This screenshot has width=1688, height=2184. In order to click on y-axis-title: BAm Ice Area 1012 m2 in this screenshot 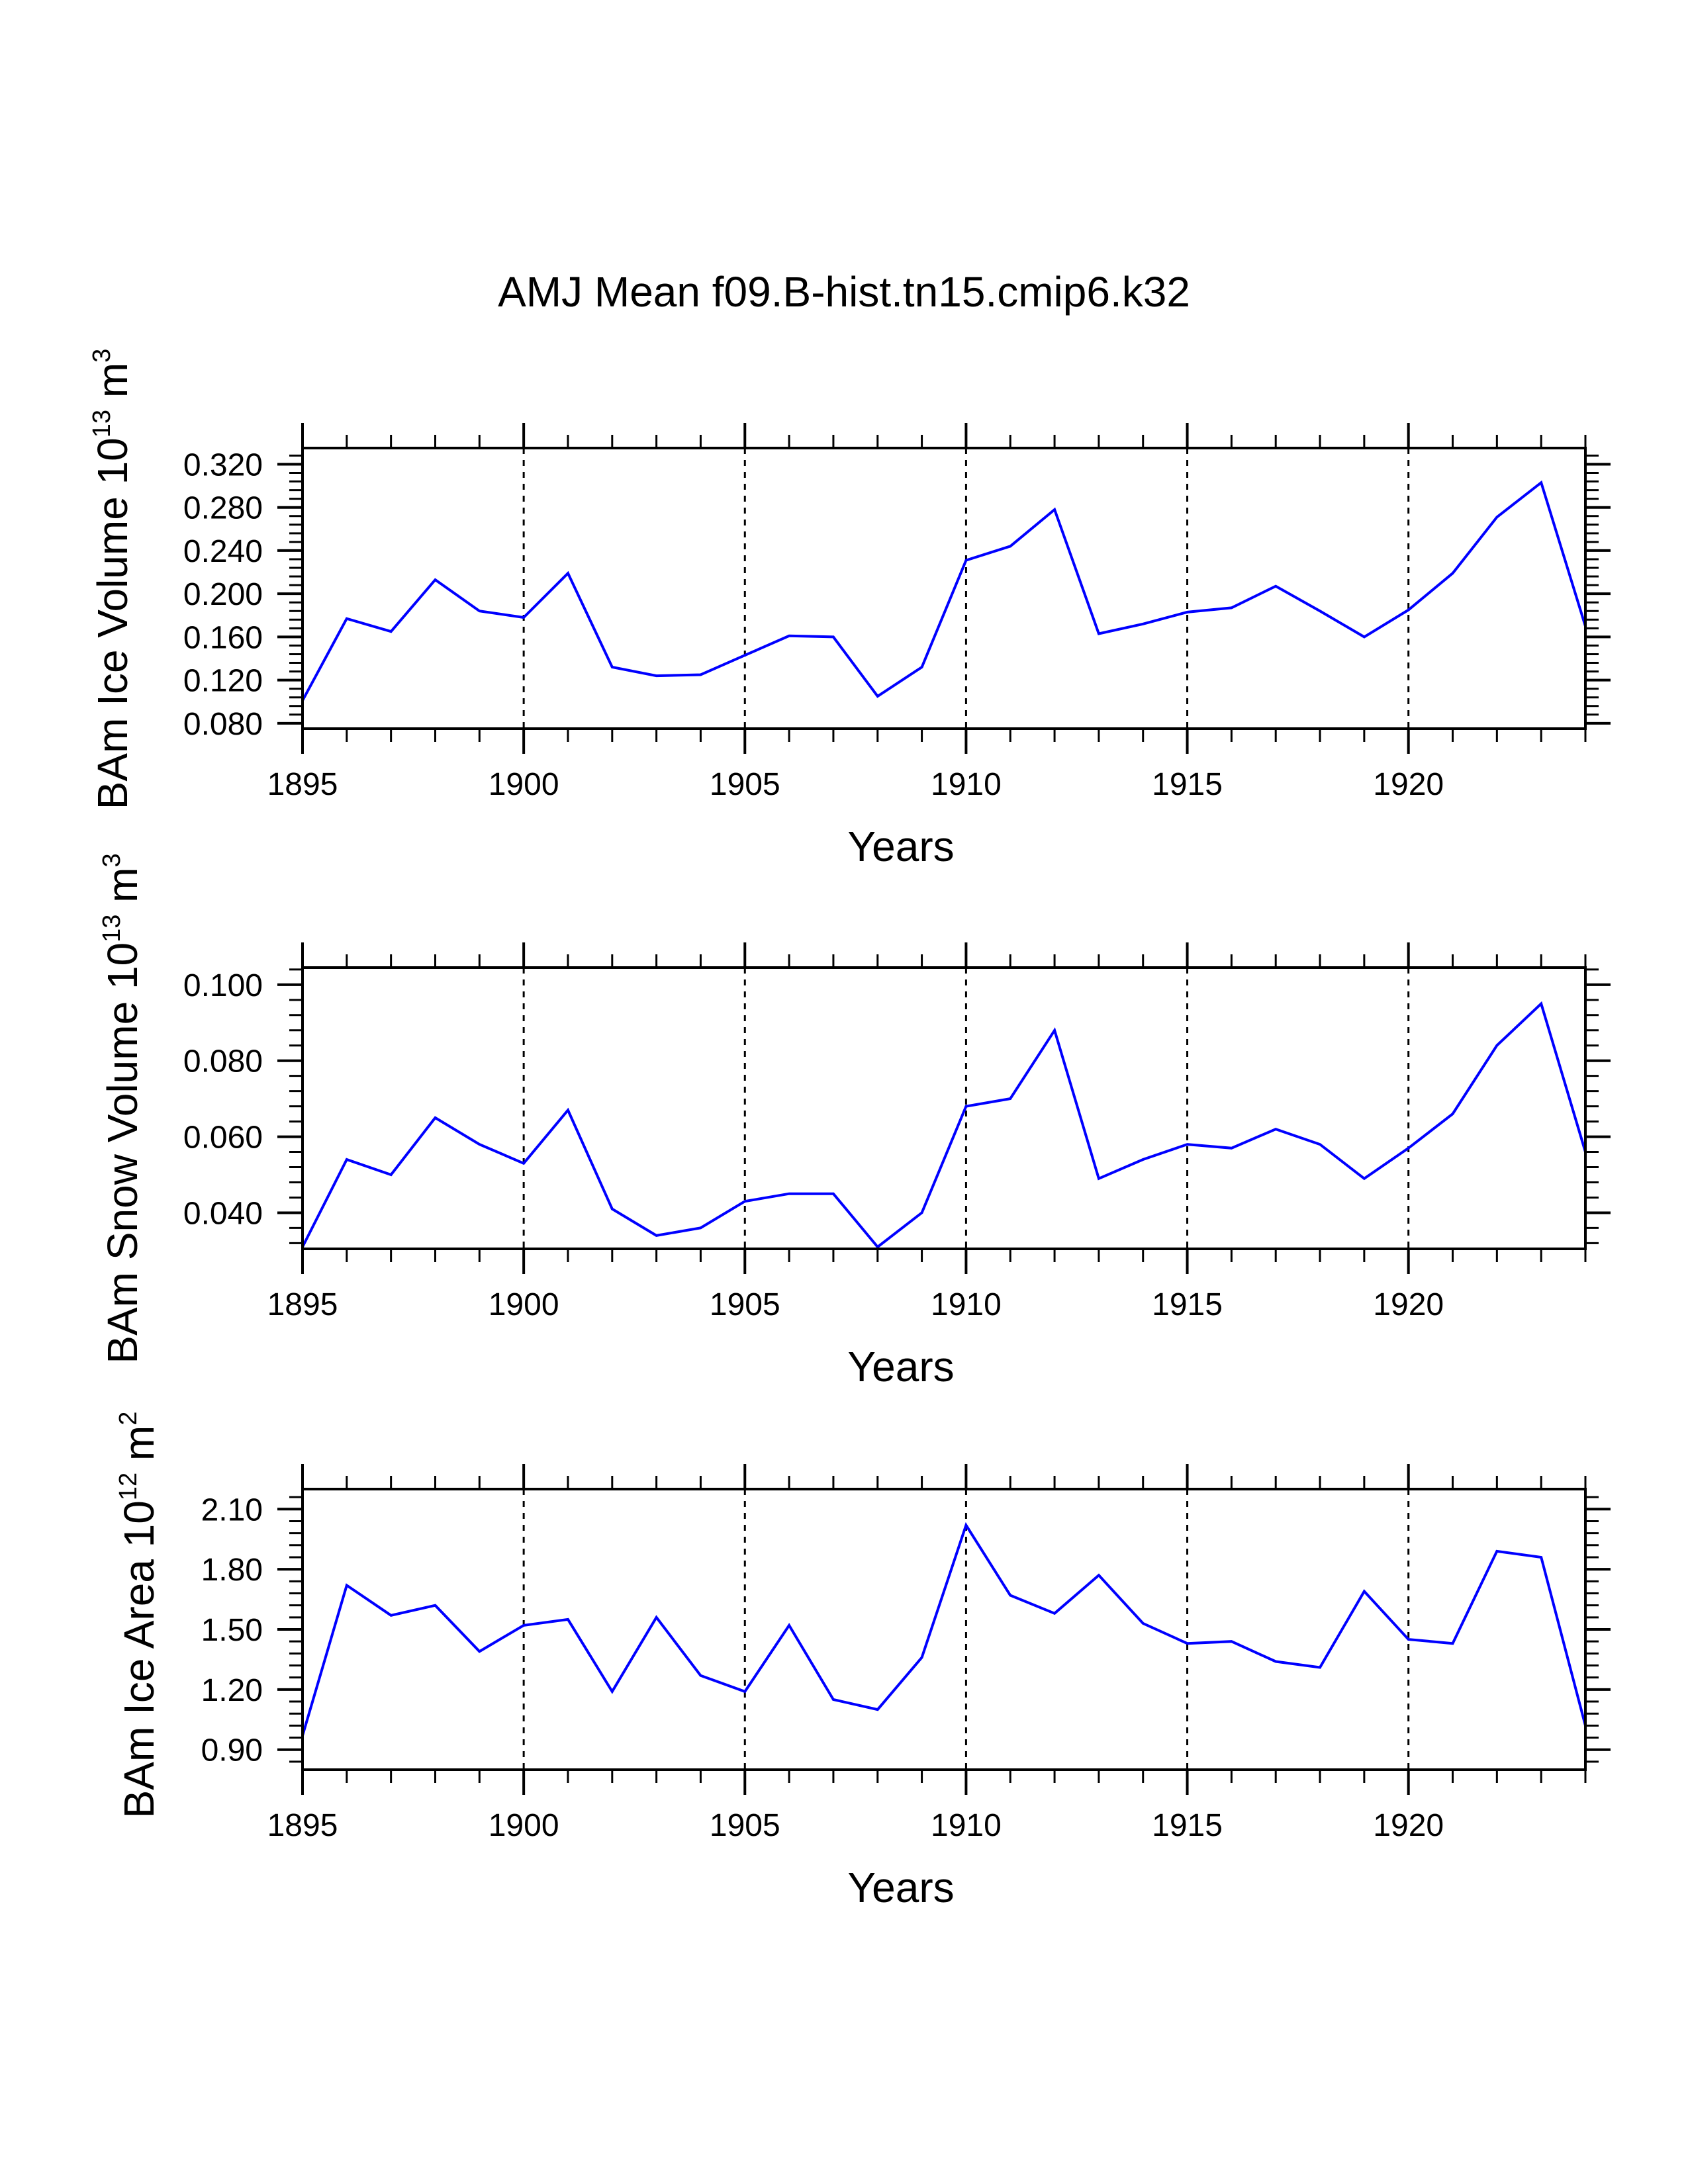, I will do `click(139, 1615)`.